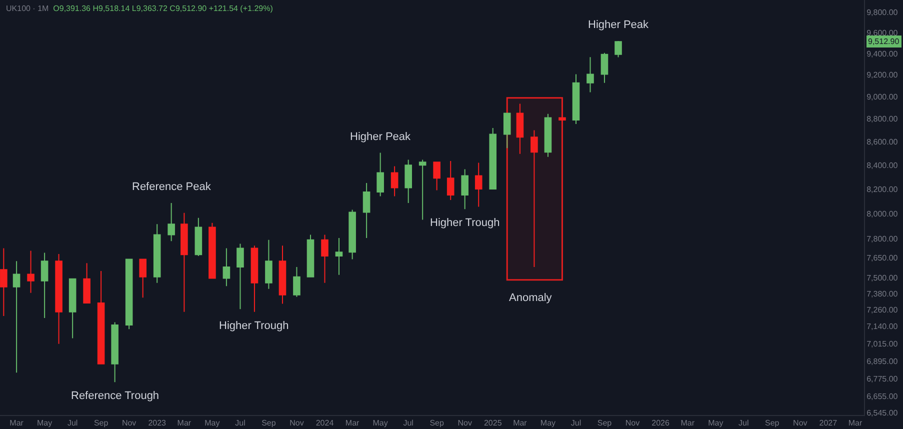 The height and width of the screenshot is (429, 903). I want to click on annotation: 9,512.90, so click(884, 41).